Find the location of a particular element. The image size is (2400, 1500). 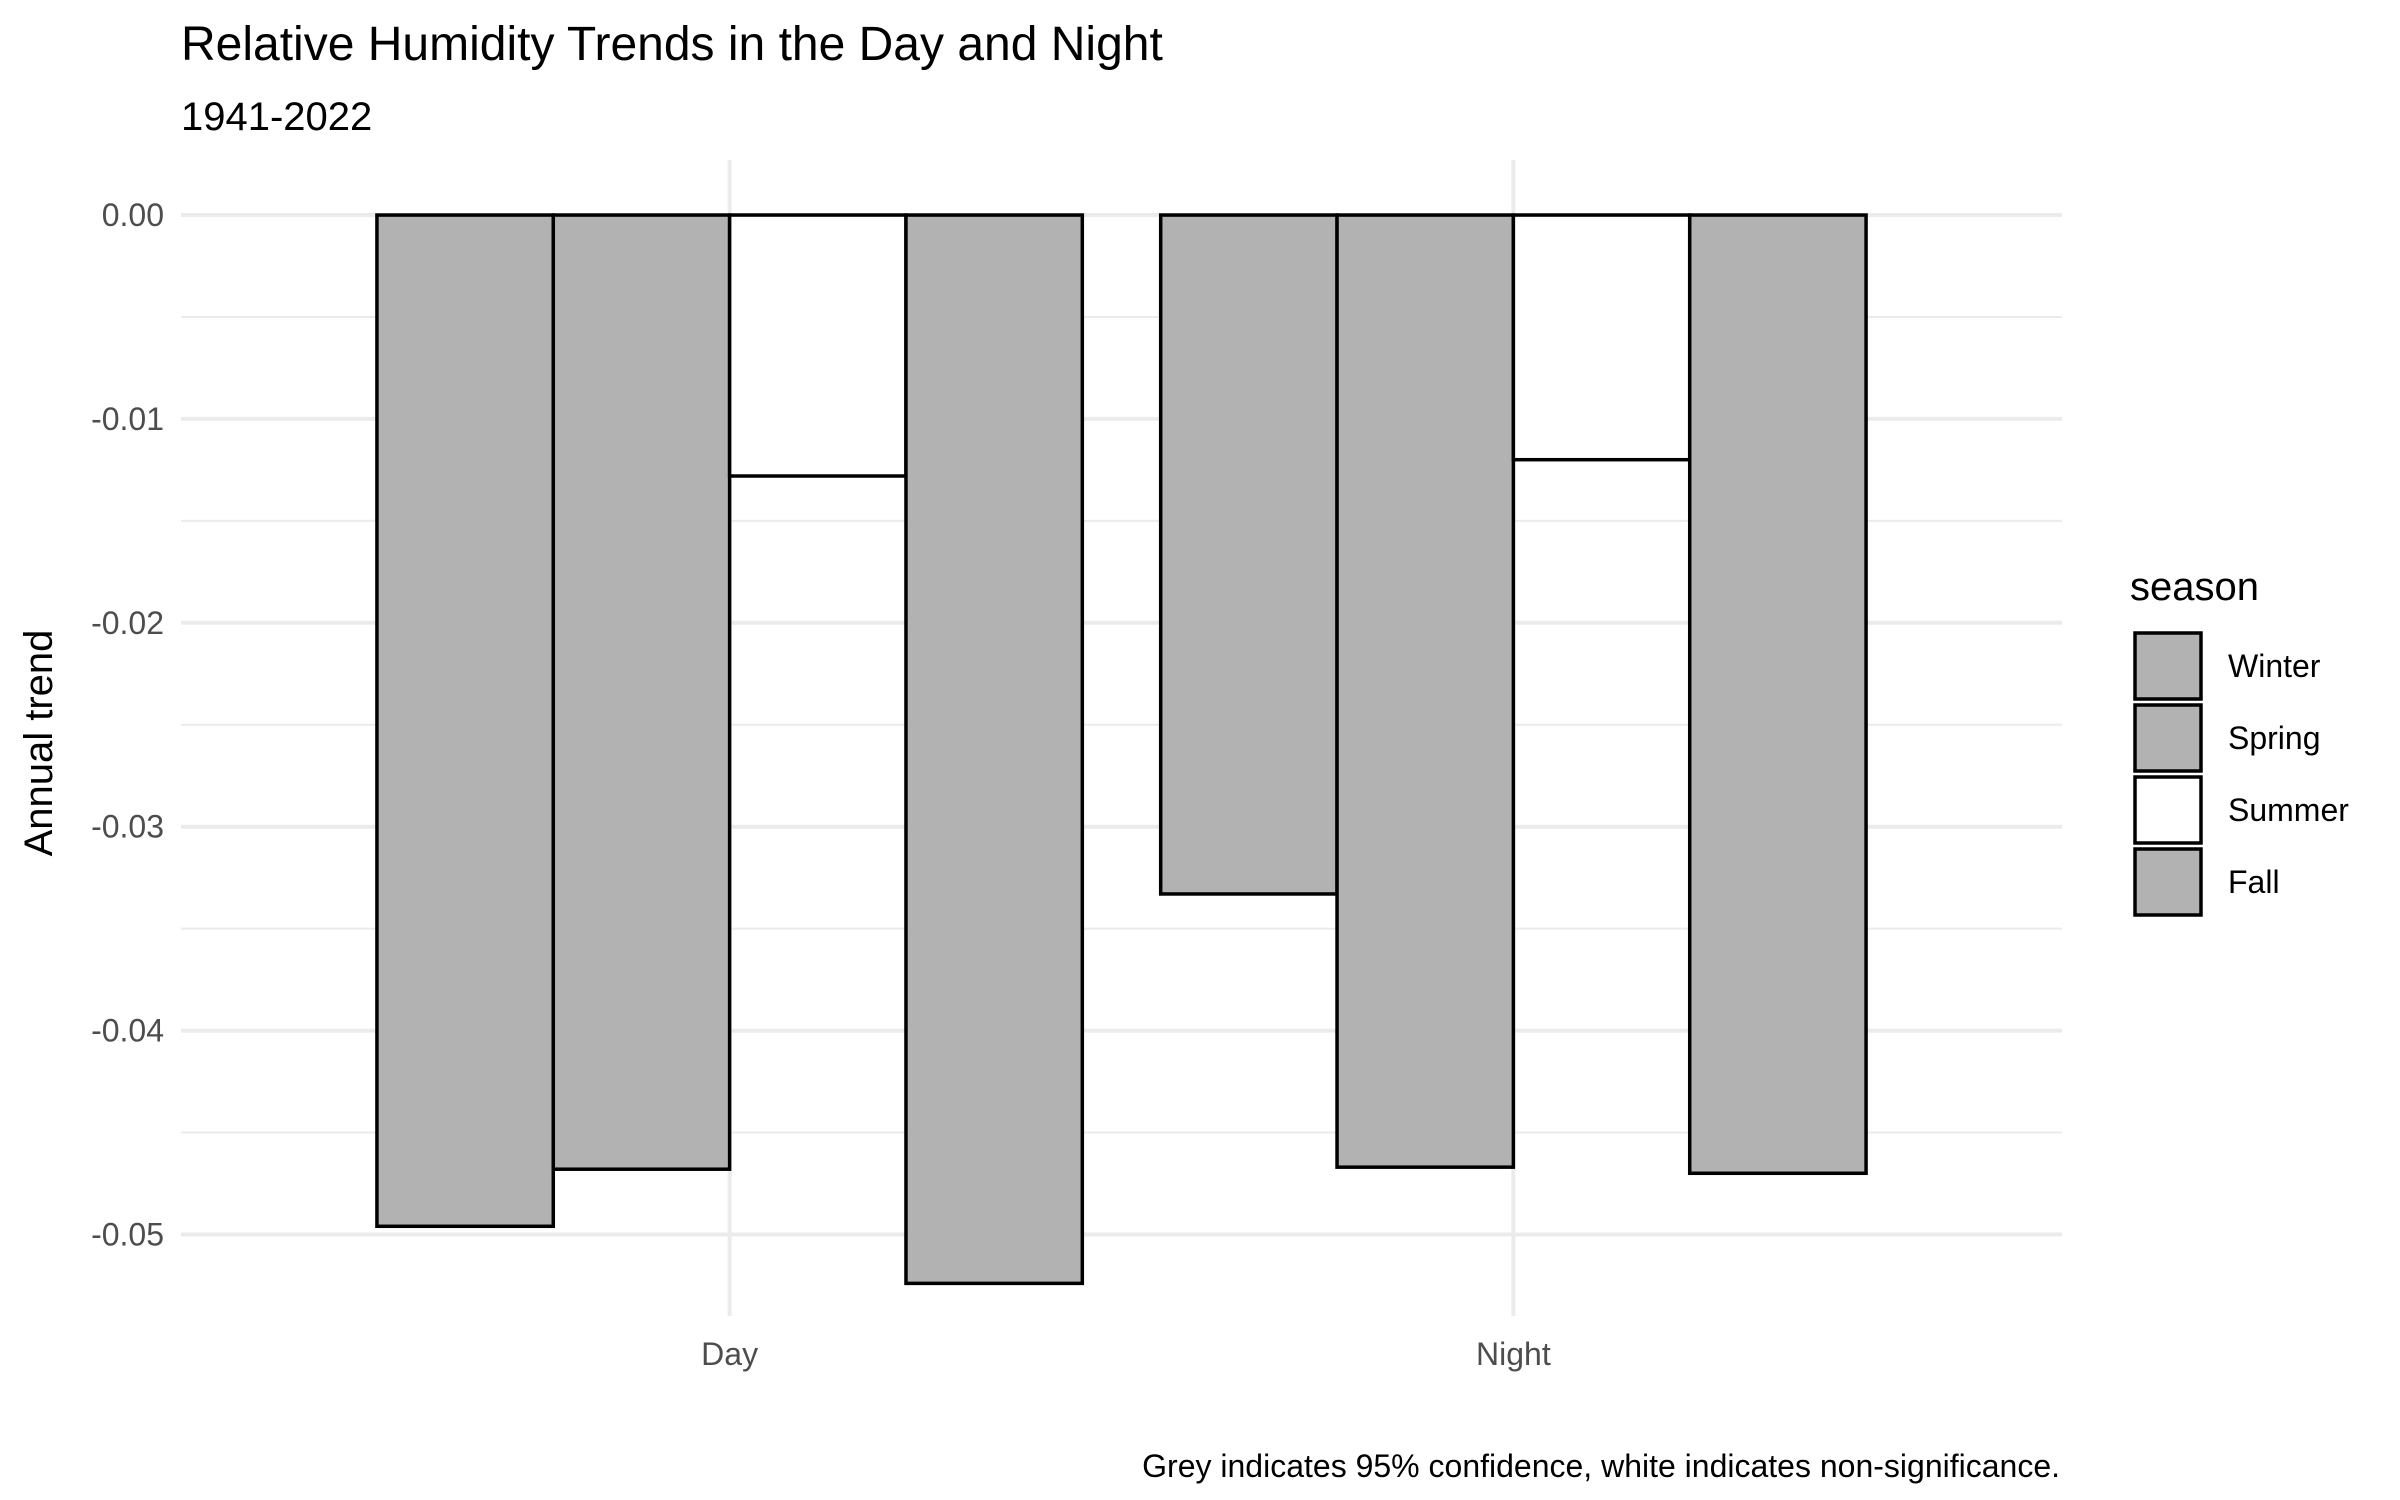

y-tick-label: -0.03 is located at coordinates (127, 827).